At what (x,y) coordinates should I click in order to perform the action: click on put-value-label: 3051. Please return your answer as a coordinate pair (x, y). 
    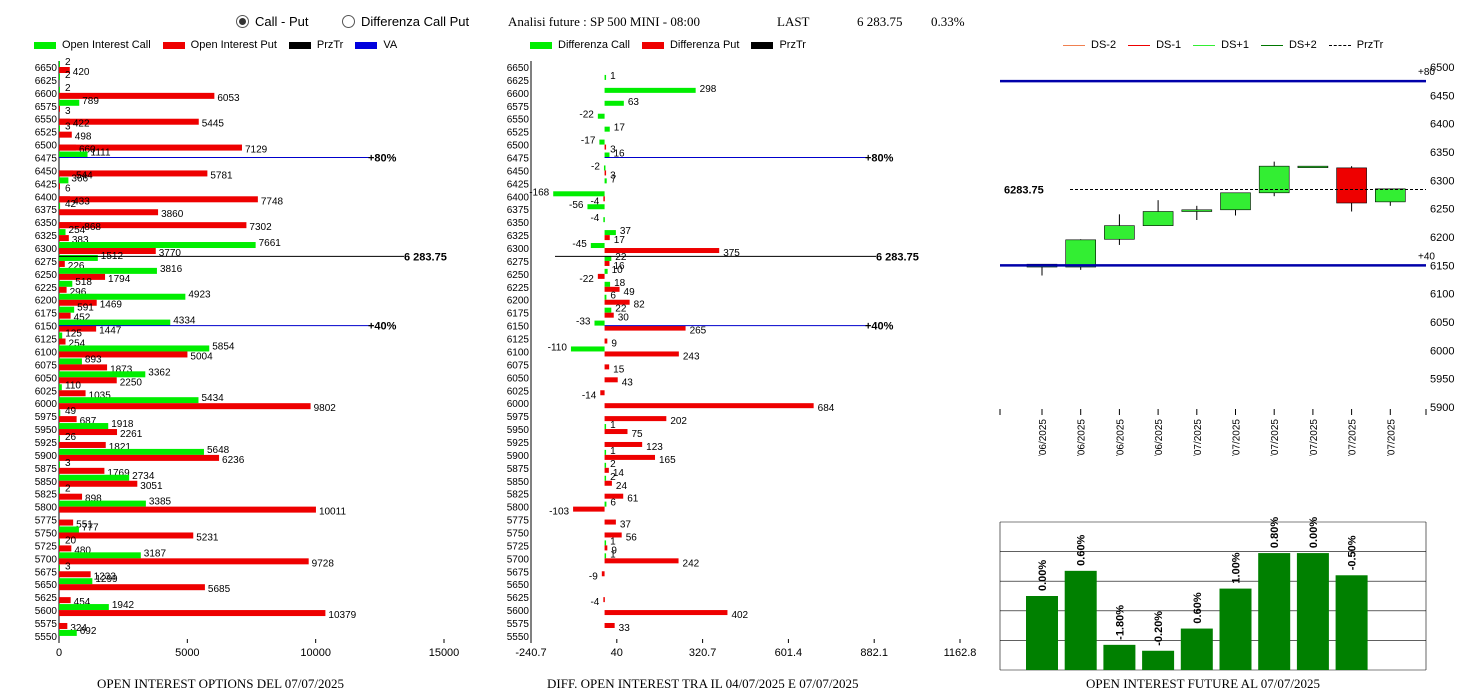
    Looking at the image, I should click on (151, 486).